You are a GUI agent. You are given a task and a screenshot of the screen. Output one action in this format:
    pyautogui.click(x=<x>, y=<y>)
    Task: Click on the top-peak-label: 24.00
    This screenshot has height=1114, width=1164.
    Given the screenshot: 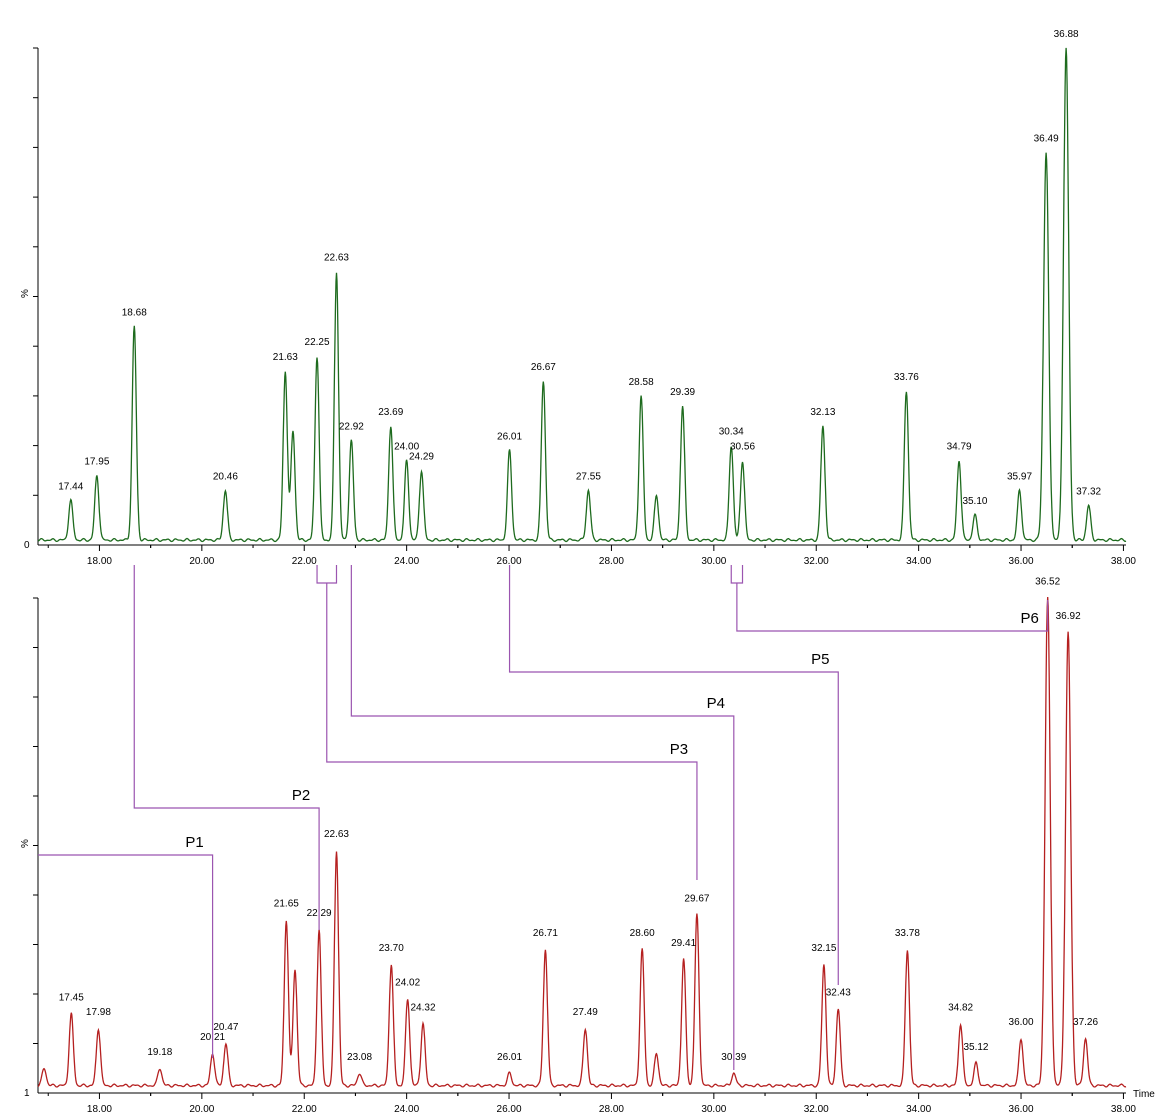 What is the action you would take?
    pyautogui.click(x=406, y=447)
    